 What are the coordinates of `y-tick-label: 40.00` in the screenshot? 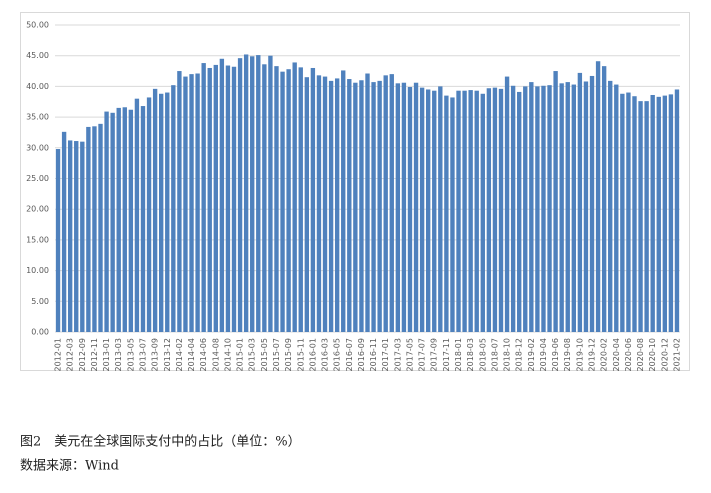 It's located at (37, 86).